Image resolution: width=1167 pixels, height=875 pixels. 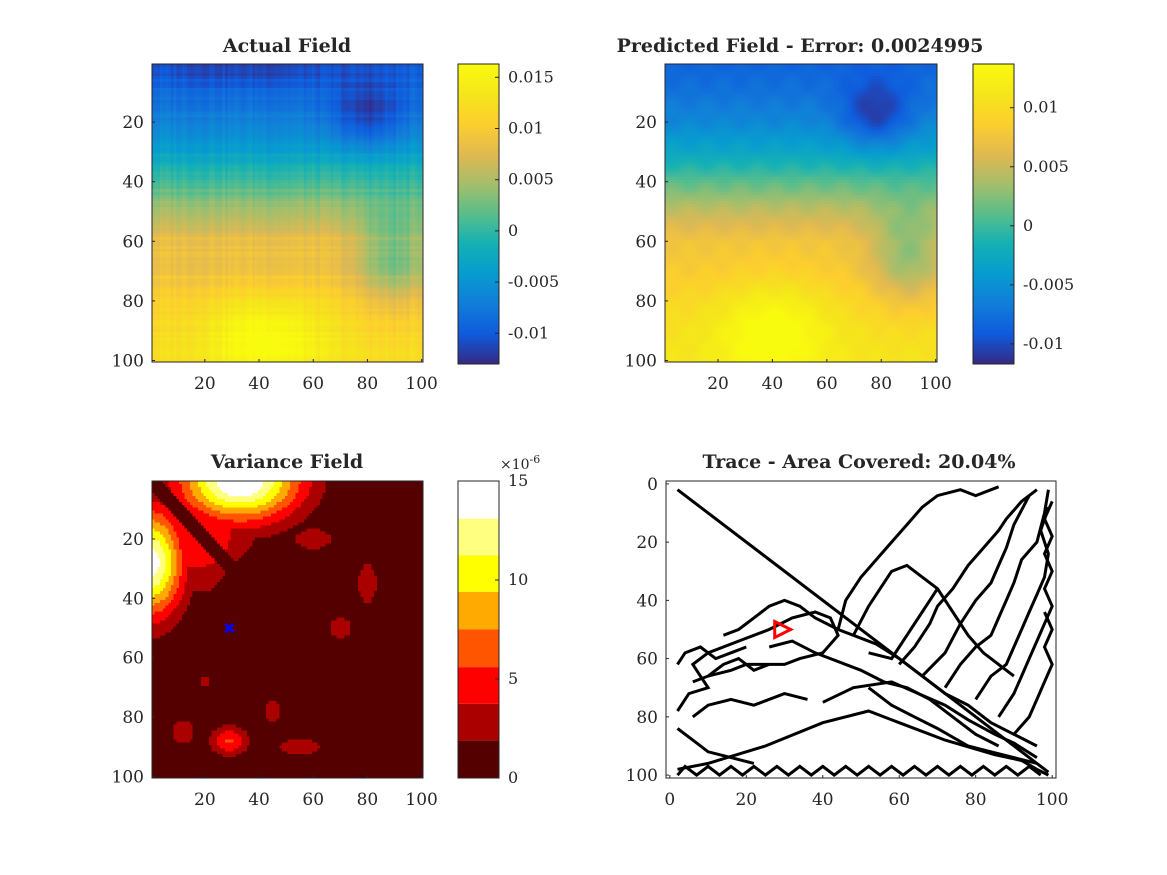 I want to click on colorbar-variance: 0 5 10 15×10-6, so click(x=498, y=620).